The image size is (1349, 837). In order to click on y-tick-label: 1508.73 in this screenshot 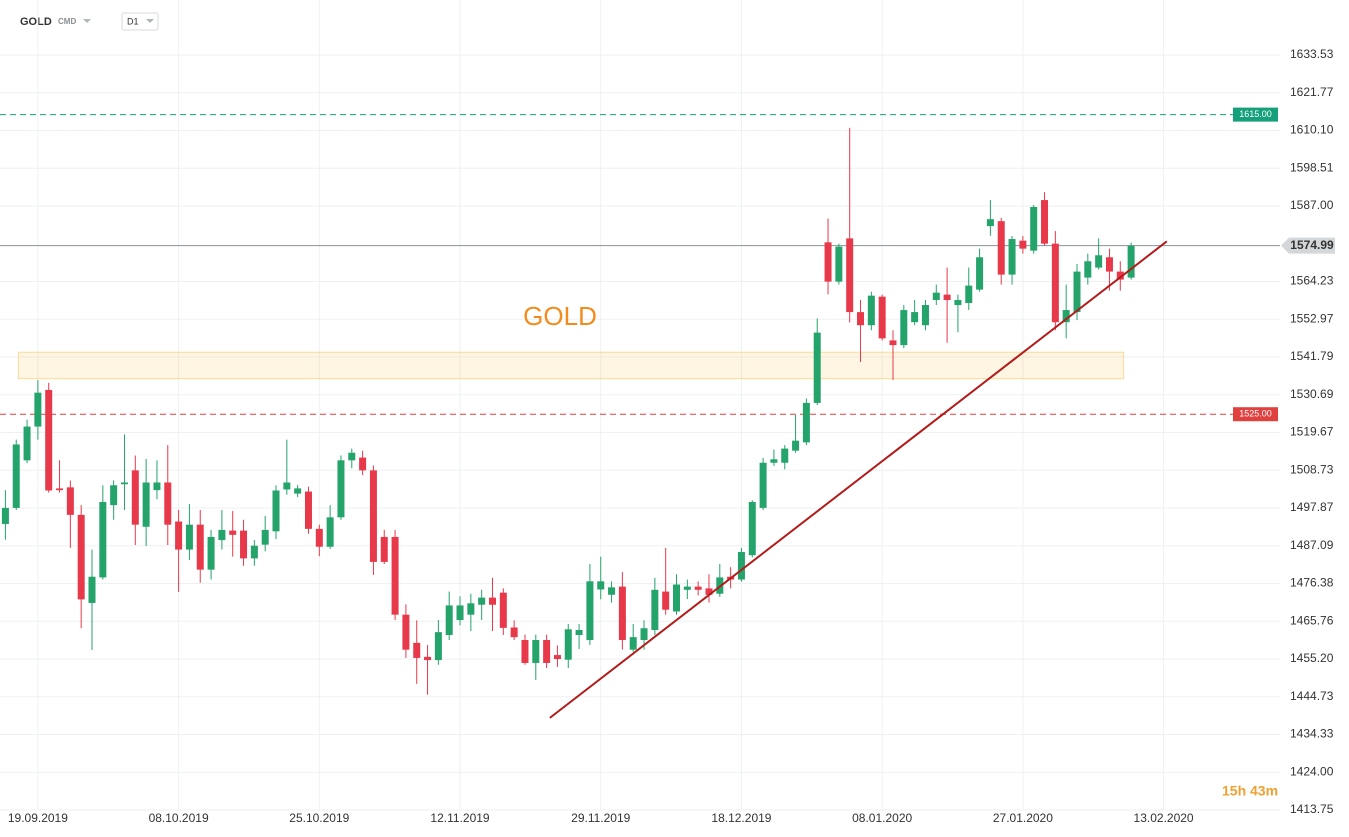, I will do `click(1312, 469)`.